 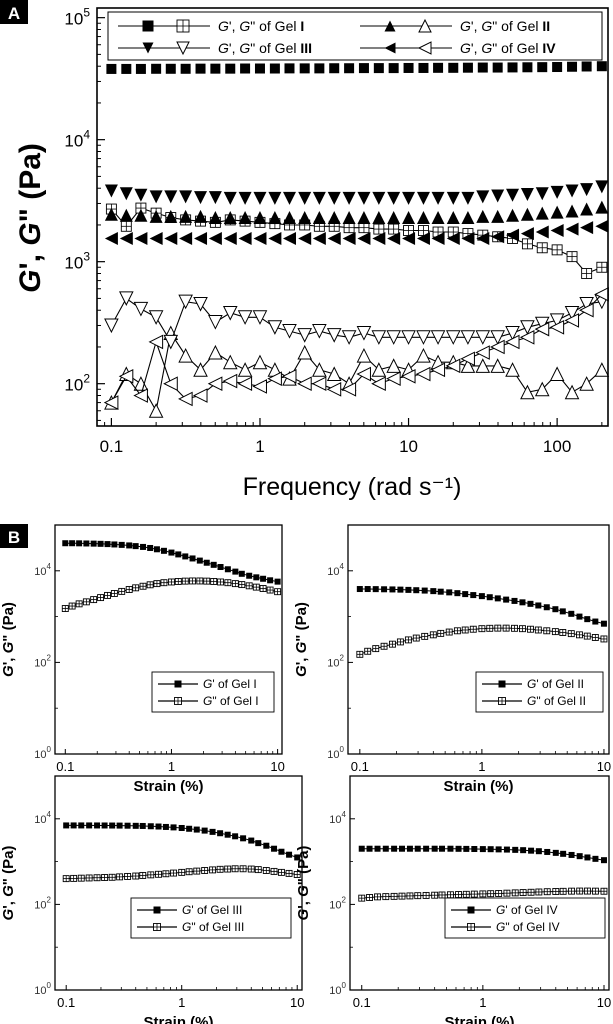 I want to click on legend-marker-filled, so click(x=390, y=26).